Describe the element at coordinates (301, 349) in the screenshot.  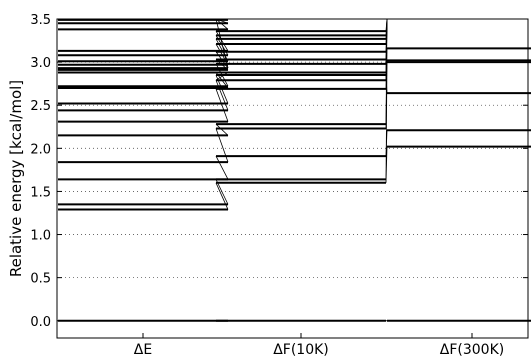
I see `x-category-label: ΔF(10K)` at that location.